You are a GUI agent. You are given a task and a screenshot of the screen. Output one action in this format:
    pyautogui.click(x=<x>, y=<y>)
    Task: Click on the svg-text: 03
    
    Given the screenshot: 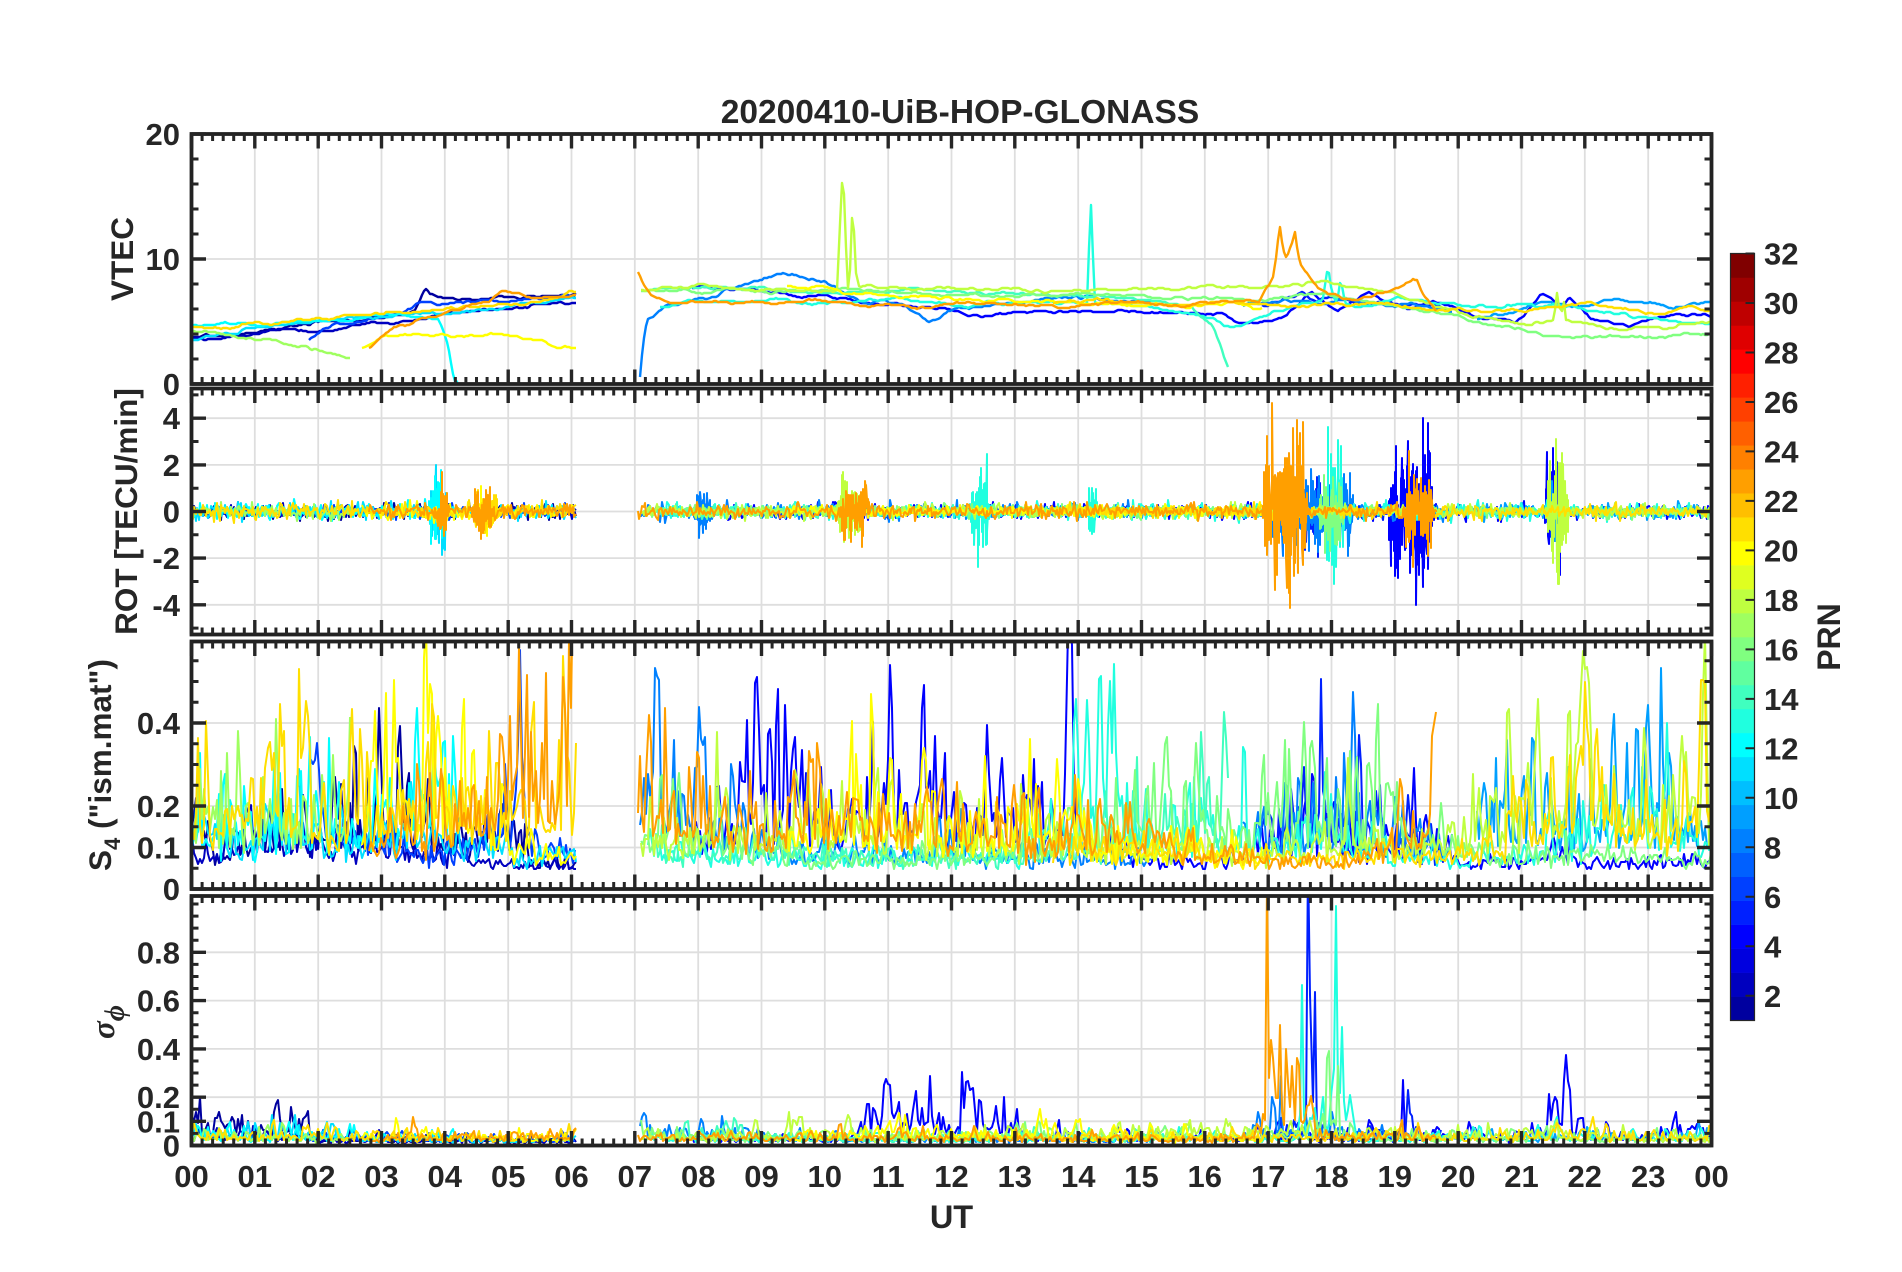 What is the action you would take?
    pyautogui.click(x=381, y=1176)
    